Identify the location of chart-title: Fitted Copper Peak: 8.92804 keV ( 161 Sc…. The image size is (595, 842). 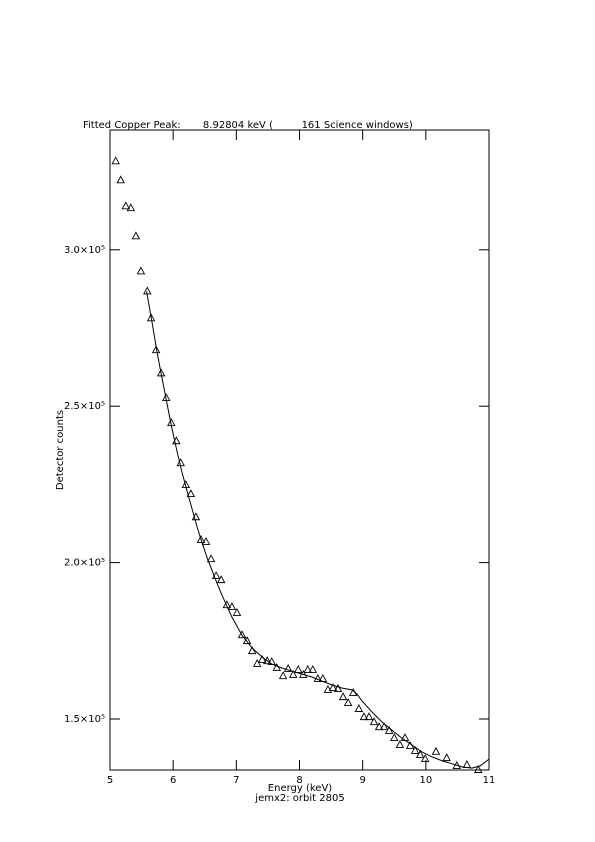
(248, 125).